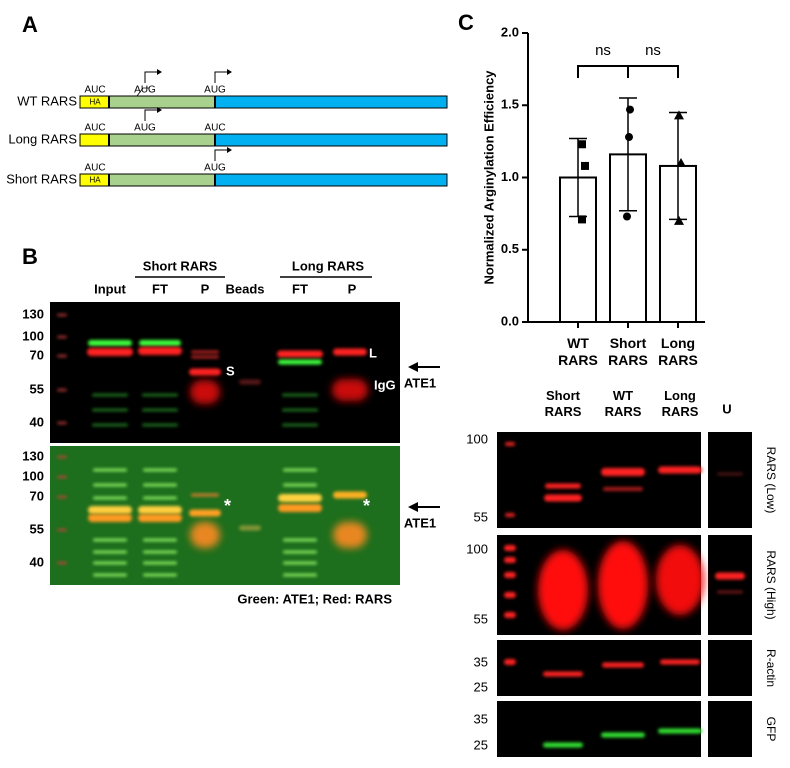 This screenshot has width=790, height=768. Describe the element at coordinates (628, 351) in the screenshot. I see `x-tick-label: Short RARS` at that location.